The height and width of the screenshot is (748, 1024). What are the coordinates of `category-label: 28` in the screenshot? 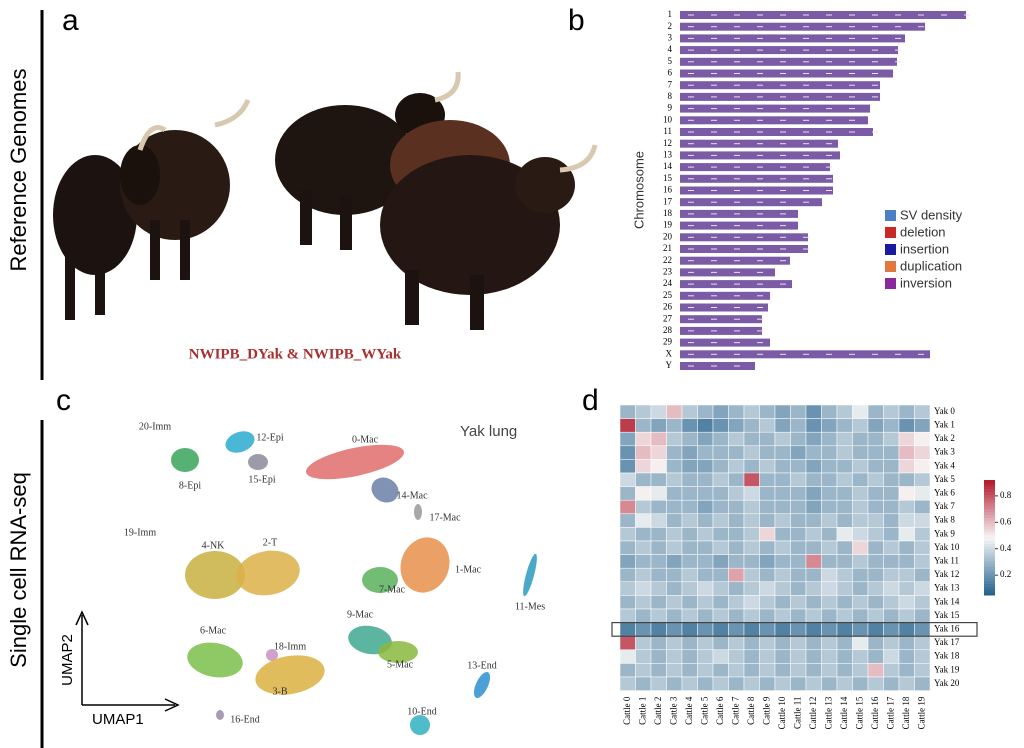 It's located at (668, 330).